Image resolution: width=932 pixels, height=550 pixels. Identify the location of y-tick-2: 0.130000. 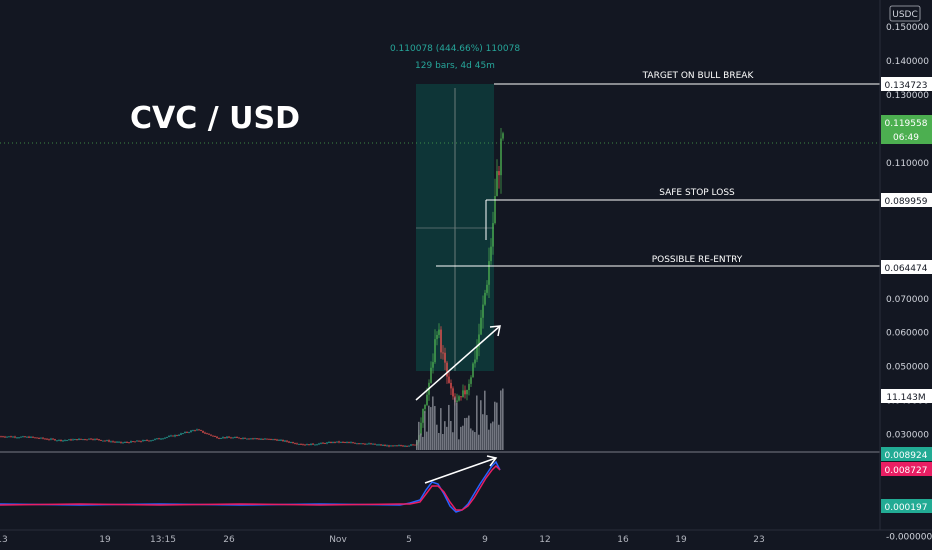
(907, 96).